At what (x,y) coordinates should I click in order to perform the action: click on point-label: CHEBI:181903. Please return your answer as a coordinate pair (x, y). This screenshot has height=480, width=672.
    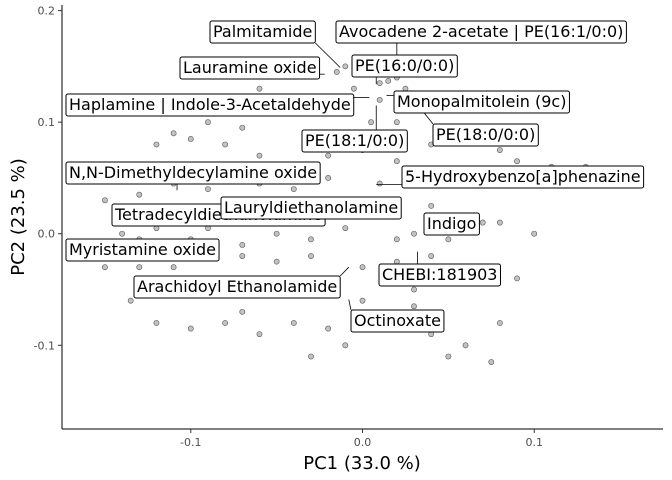
    Looking at the image, I should click on (439, 275).